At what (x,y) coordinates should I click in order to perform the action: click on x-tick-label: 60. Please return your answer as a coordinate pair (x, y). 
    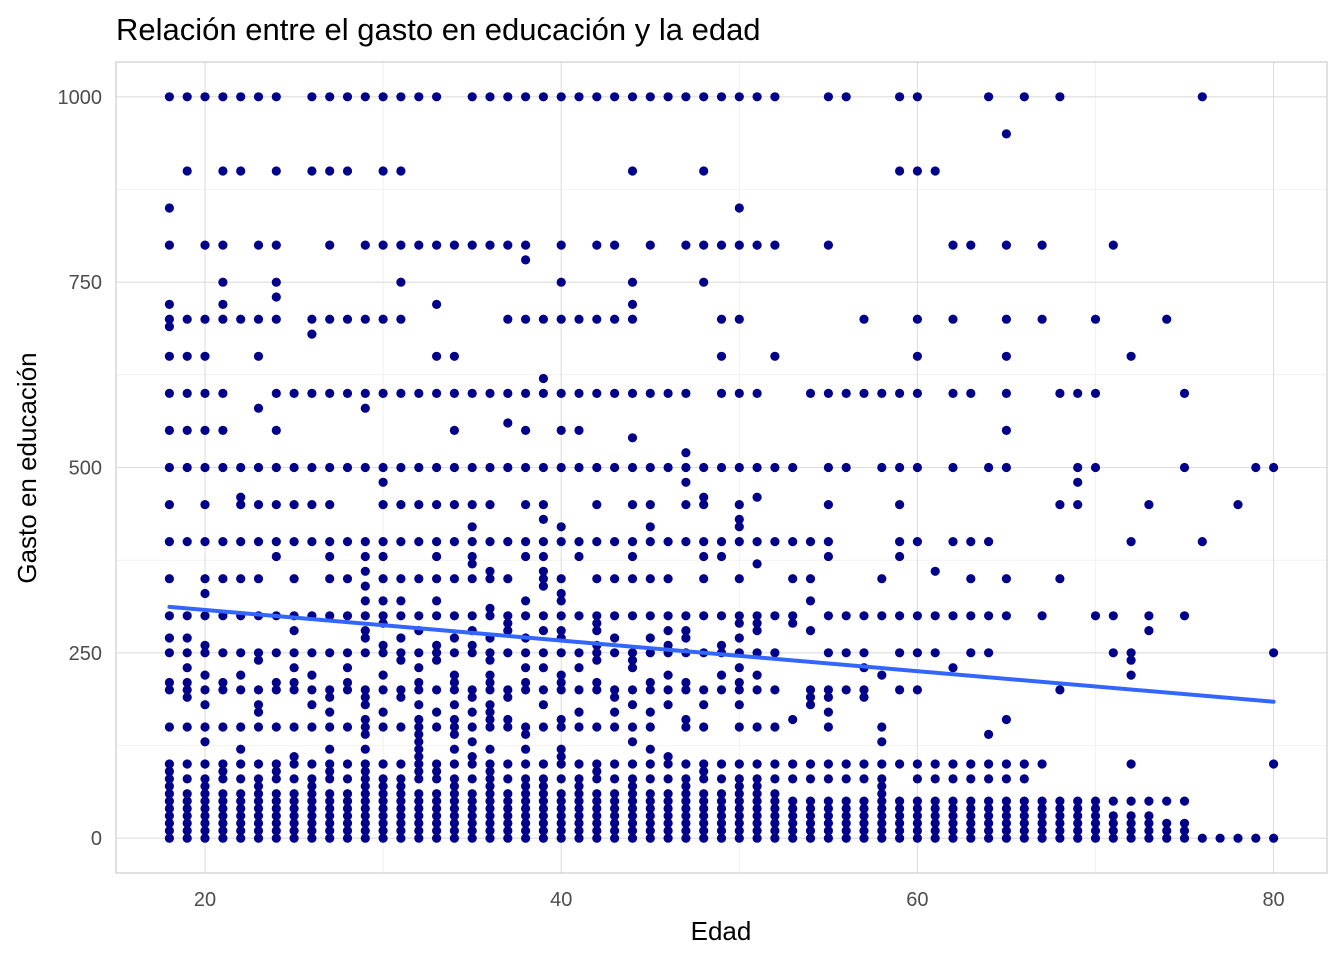
    Looking at the image, I should click on (917, 900).